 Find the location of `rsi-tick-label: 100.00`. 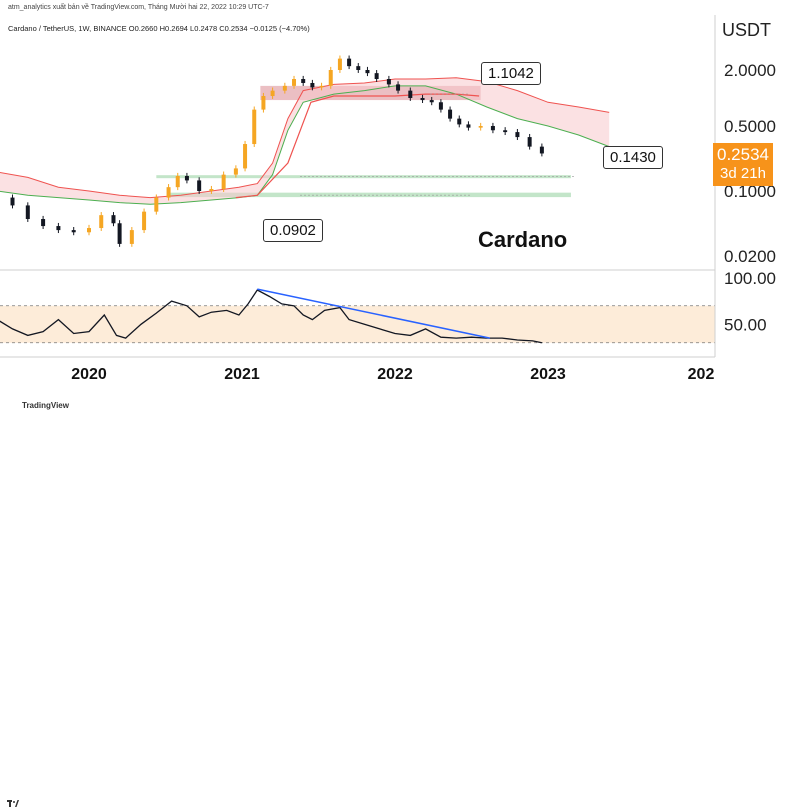

rsi-tick-label: 100.00 is located at coordinates (750, 278).